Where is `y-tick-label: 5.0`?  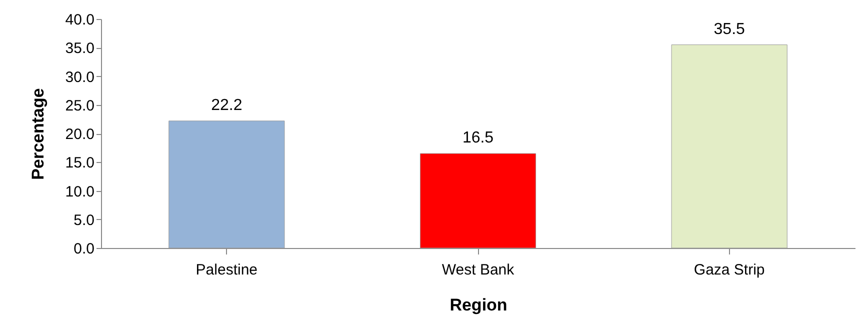 y-tick-label: 5.0 is located at coordinates (84, 220).